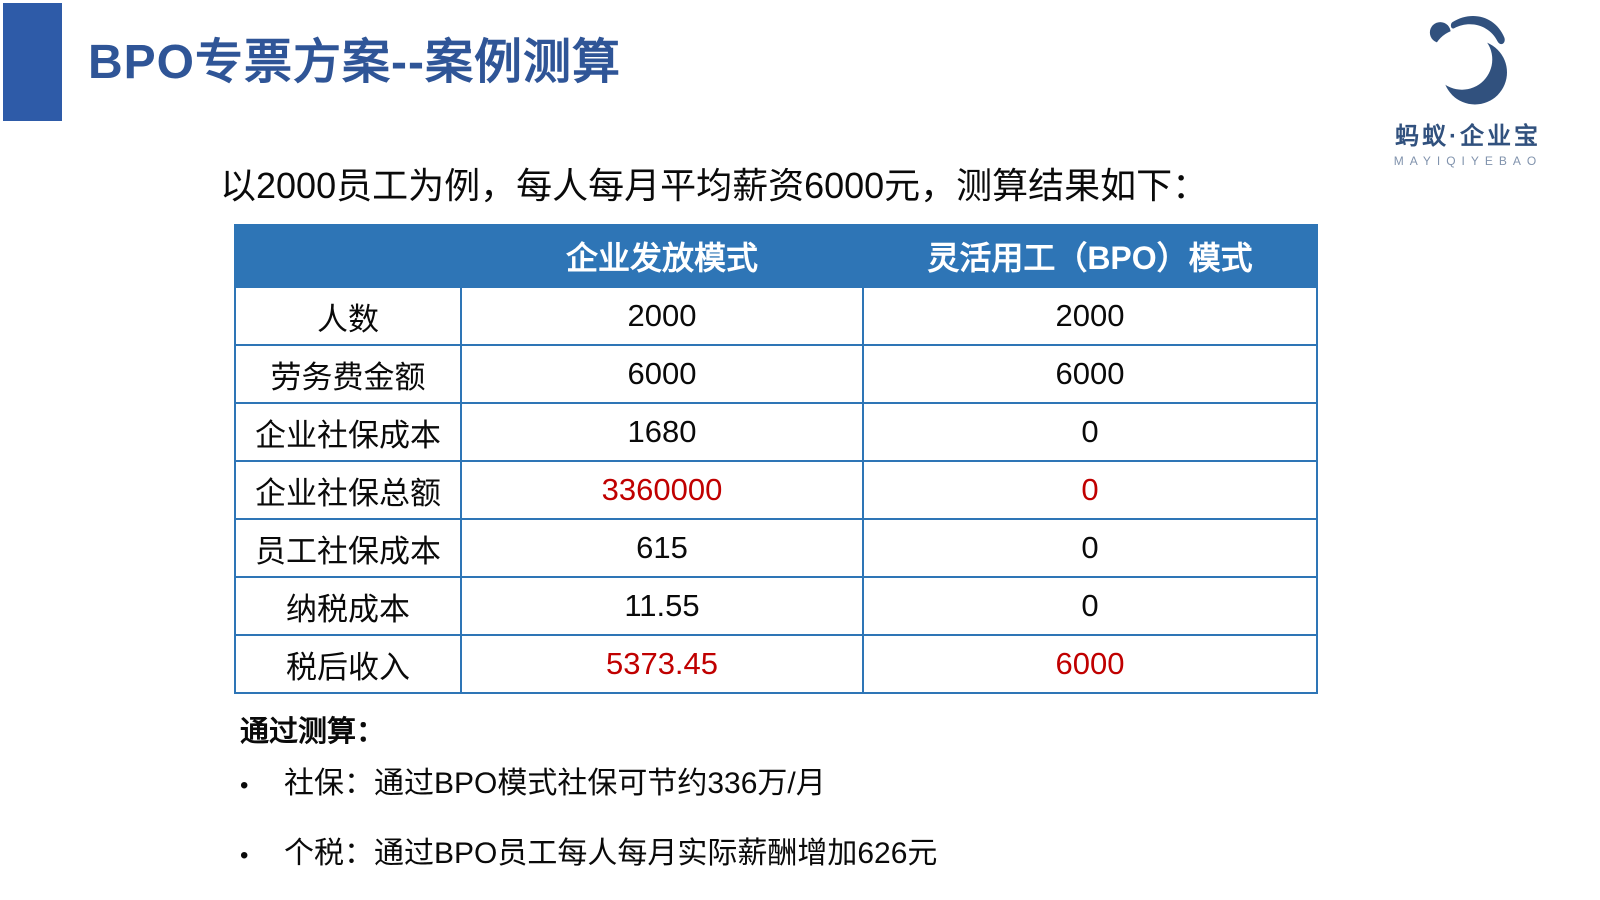  Describe the element at coordinates (1468, 161) in the screenshot. I see `logo-name-en: MAYIQIYEBAO` at that location.